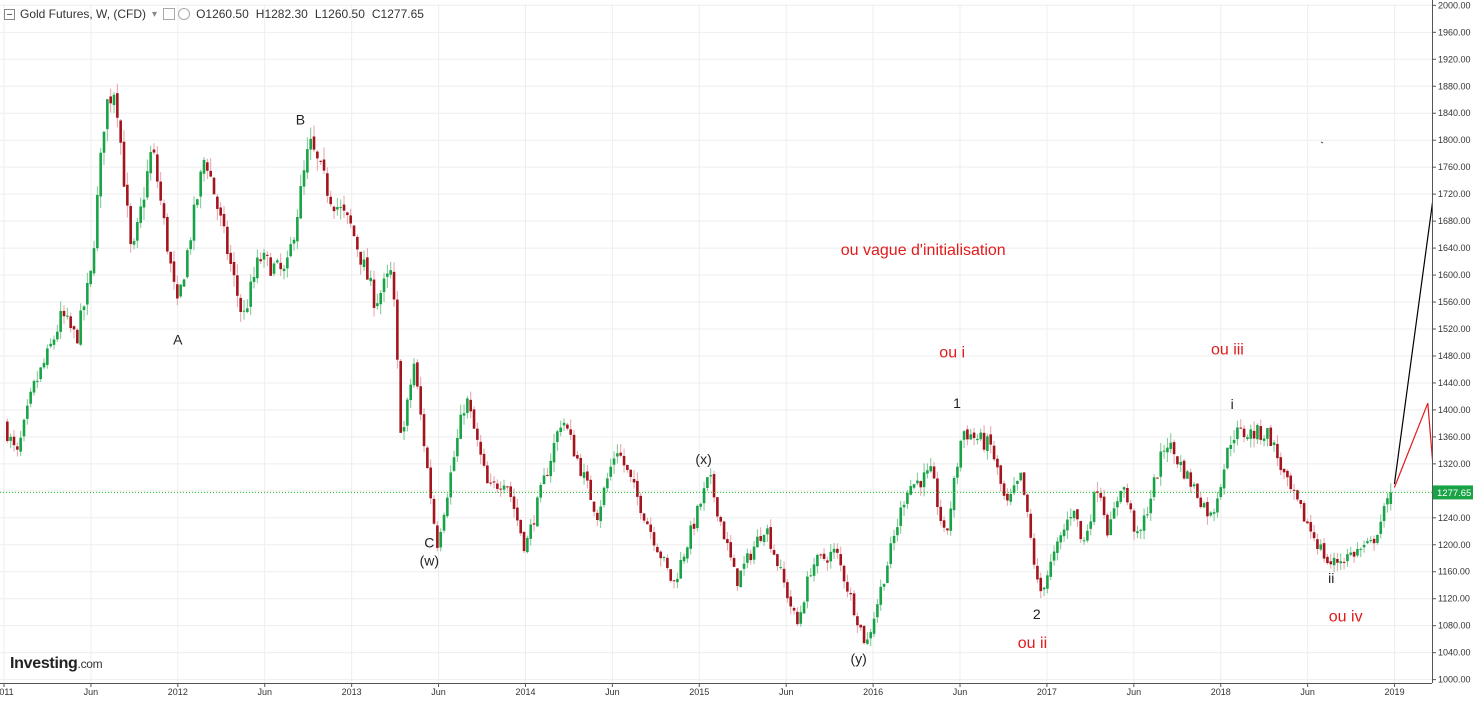 This screenshot has width=1477, height=706. What do you see at coordinates (300, 120) in the screenshot?
I see `wave-label: B` at bounding box center [300, 120].